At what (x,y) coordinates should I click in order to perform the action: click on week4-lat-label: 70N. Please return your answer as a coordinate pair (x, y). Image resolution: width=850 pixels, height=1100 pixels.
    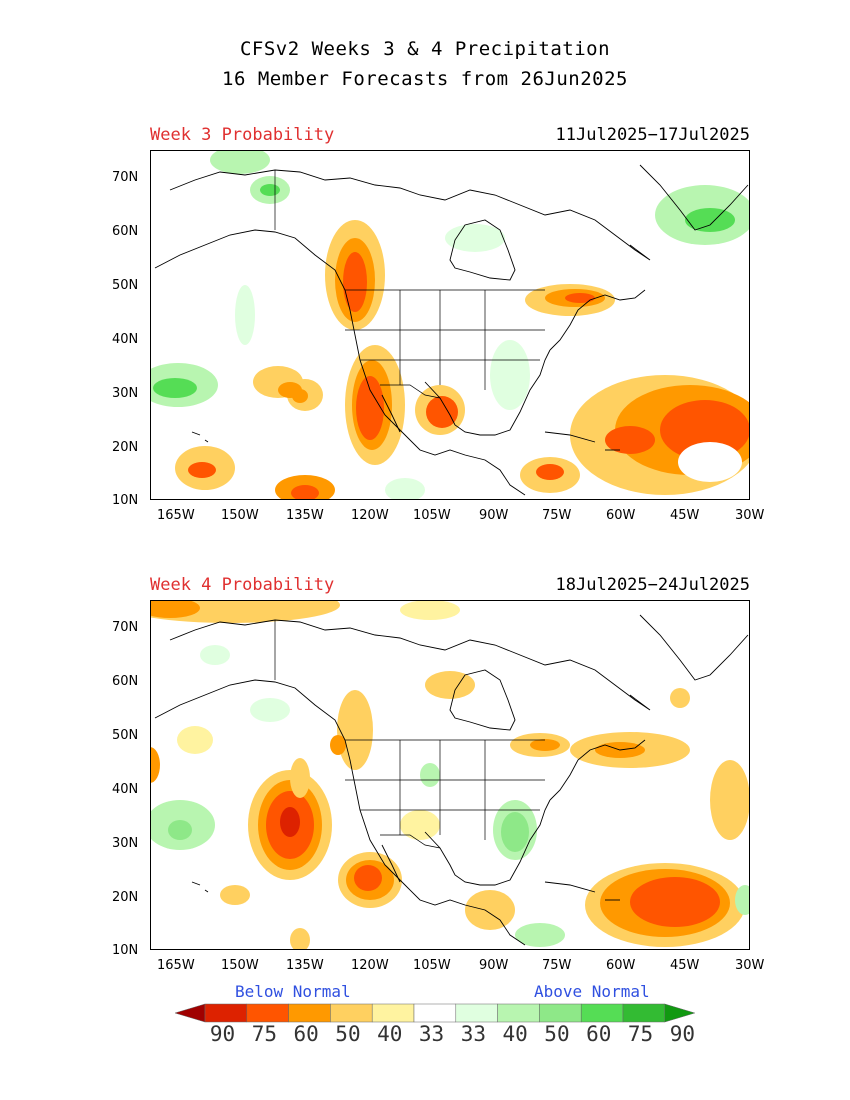
    Looking at the image, I should click on (125, 627).